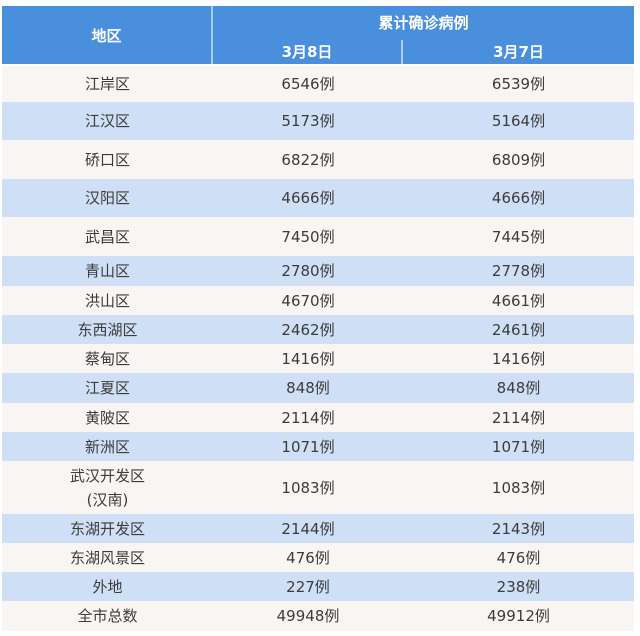 The width and height of the screenshot is (640, 636). Describe the element at coordinates (518, 388) in the screenshot. I see `mar7-cell: 848例` at that location.